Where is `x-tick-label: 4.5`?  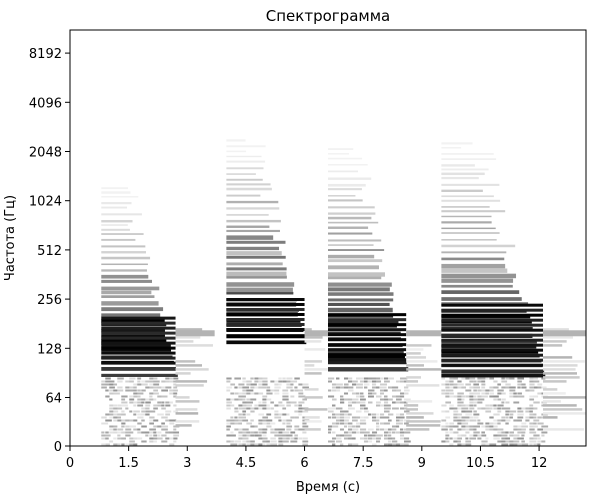
x-tick-label: 4.5 is located at coordinates (246, 463).